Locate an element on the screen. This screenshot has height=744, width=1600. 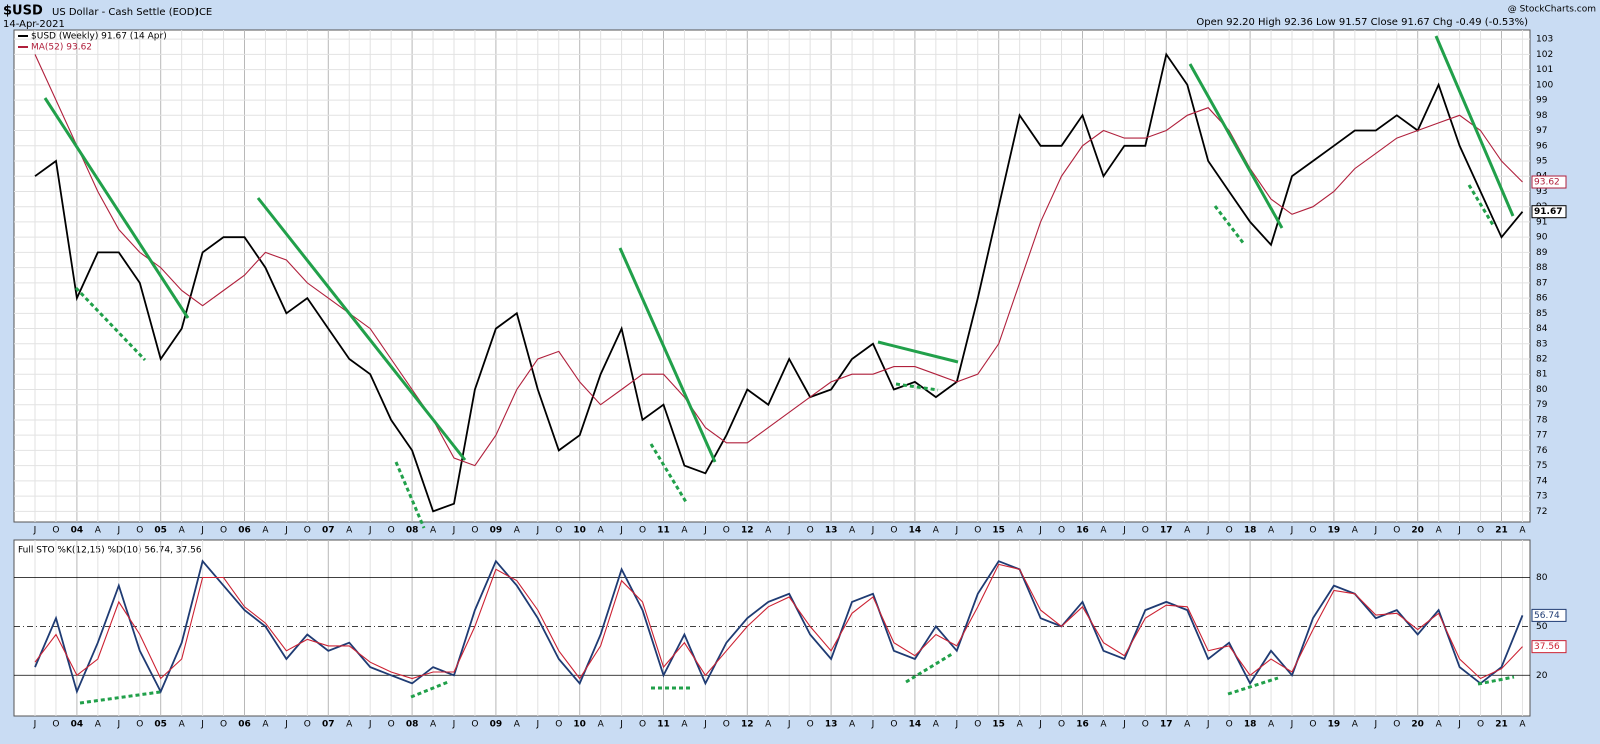
value-badge-label: 93.62 is located at coordinates (1547, 183).